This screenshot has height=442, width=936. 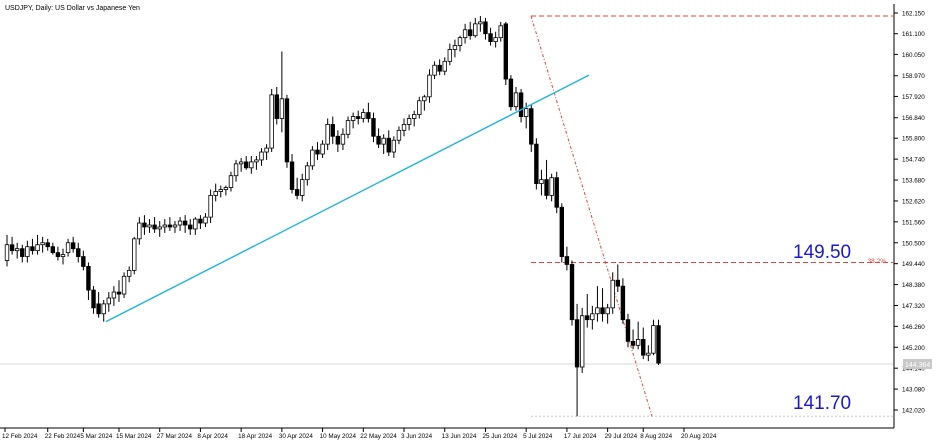 I want to click on price-tick-label: 149.440, so click(x=913, y=264).